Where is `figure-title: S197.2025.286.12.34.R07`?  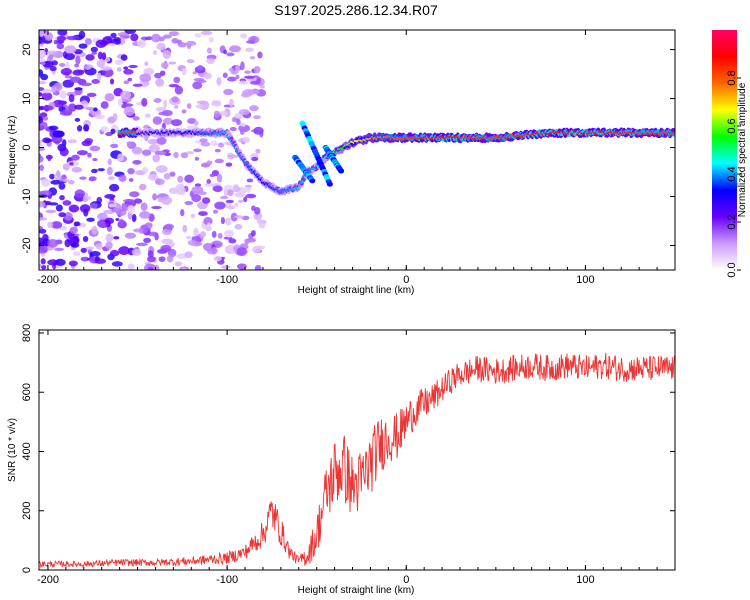 figure-title: S197.2025.286.12.34.R07 is located at coordinates (356, 10).